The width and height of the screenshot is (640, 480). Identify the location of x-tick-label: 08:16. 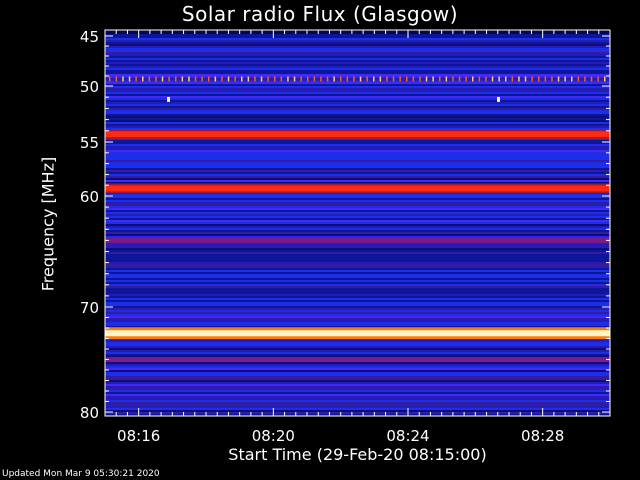
(138, 436).